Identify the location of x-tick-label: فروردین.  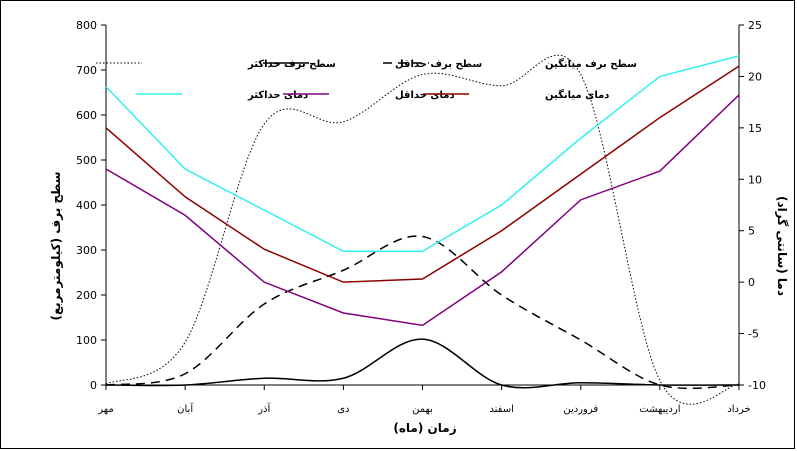
(580, 409).